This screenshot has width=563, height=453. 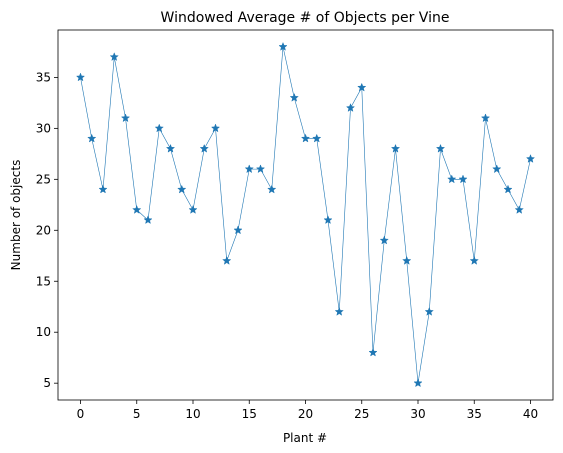 What do you see at coordinates (43, 230) in the screenshot?
I see `y-tick-label: 20` at bounding box center [43, 230].